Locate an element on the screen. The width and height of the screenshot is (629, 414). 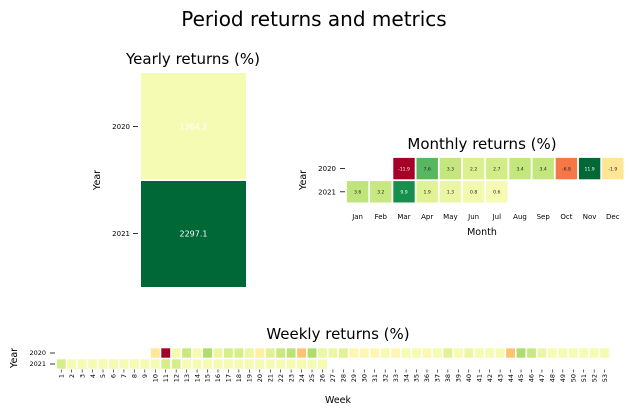
monthly-cell-2021-Apr is located at coordinates (427, 192).